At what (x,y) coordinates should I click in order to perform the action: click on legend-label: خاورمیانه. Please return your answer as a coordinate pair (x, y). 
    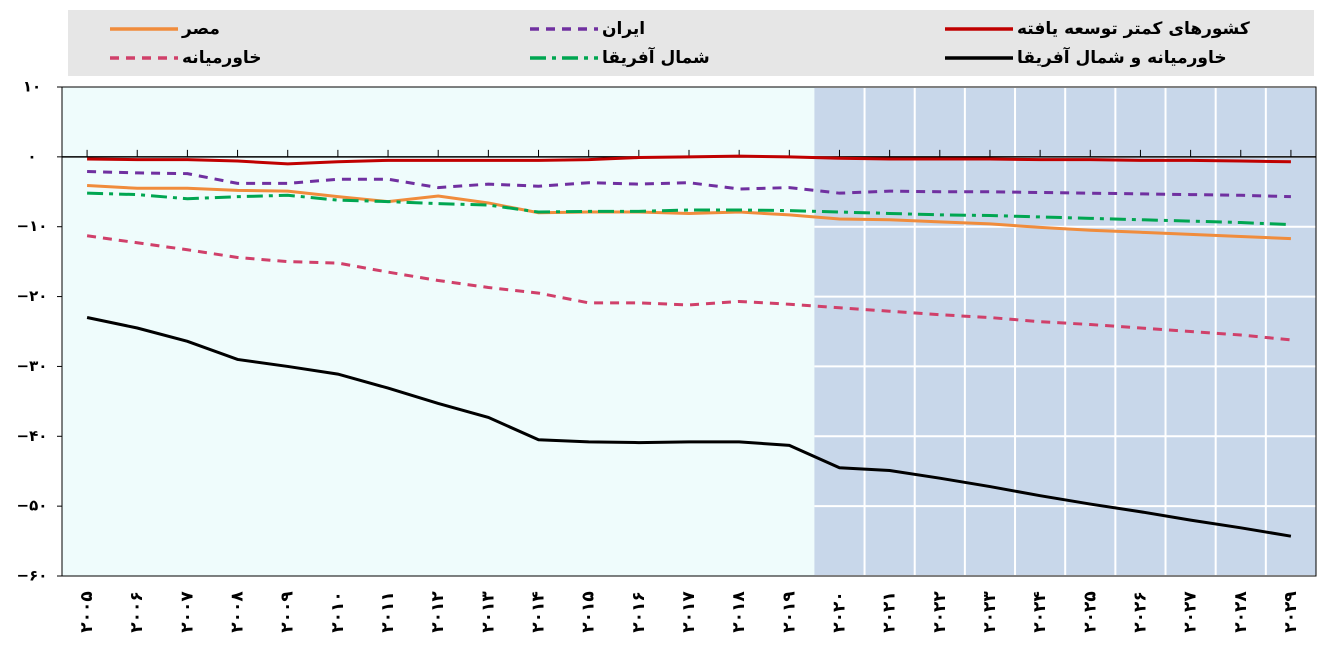
    Looking at the image, I should click on (222, 58).